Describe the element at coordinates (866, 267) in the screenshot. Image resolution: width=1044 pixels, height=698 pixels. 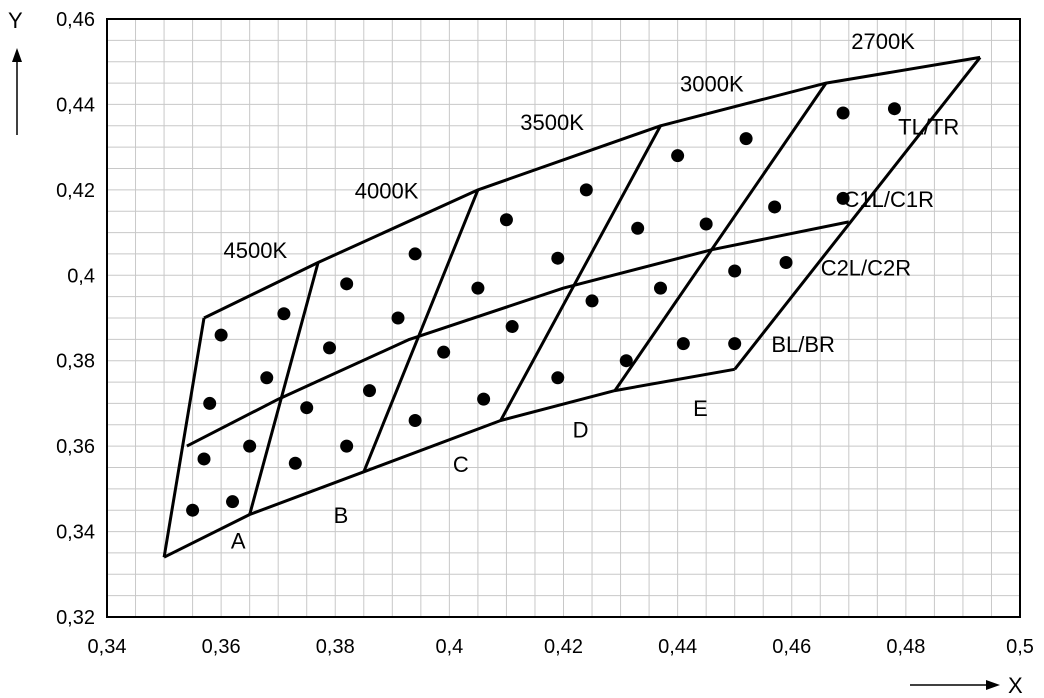
I see `annotation-label: C2L/C2R` at that location.